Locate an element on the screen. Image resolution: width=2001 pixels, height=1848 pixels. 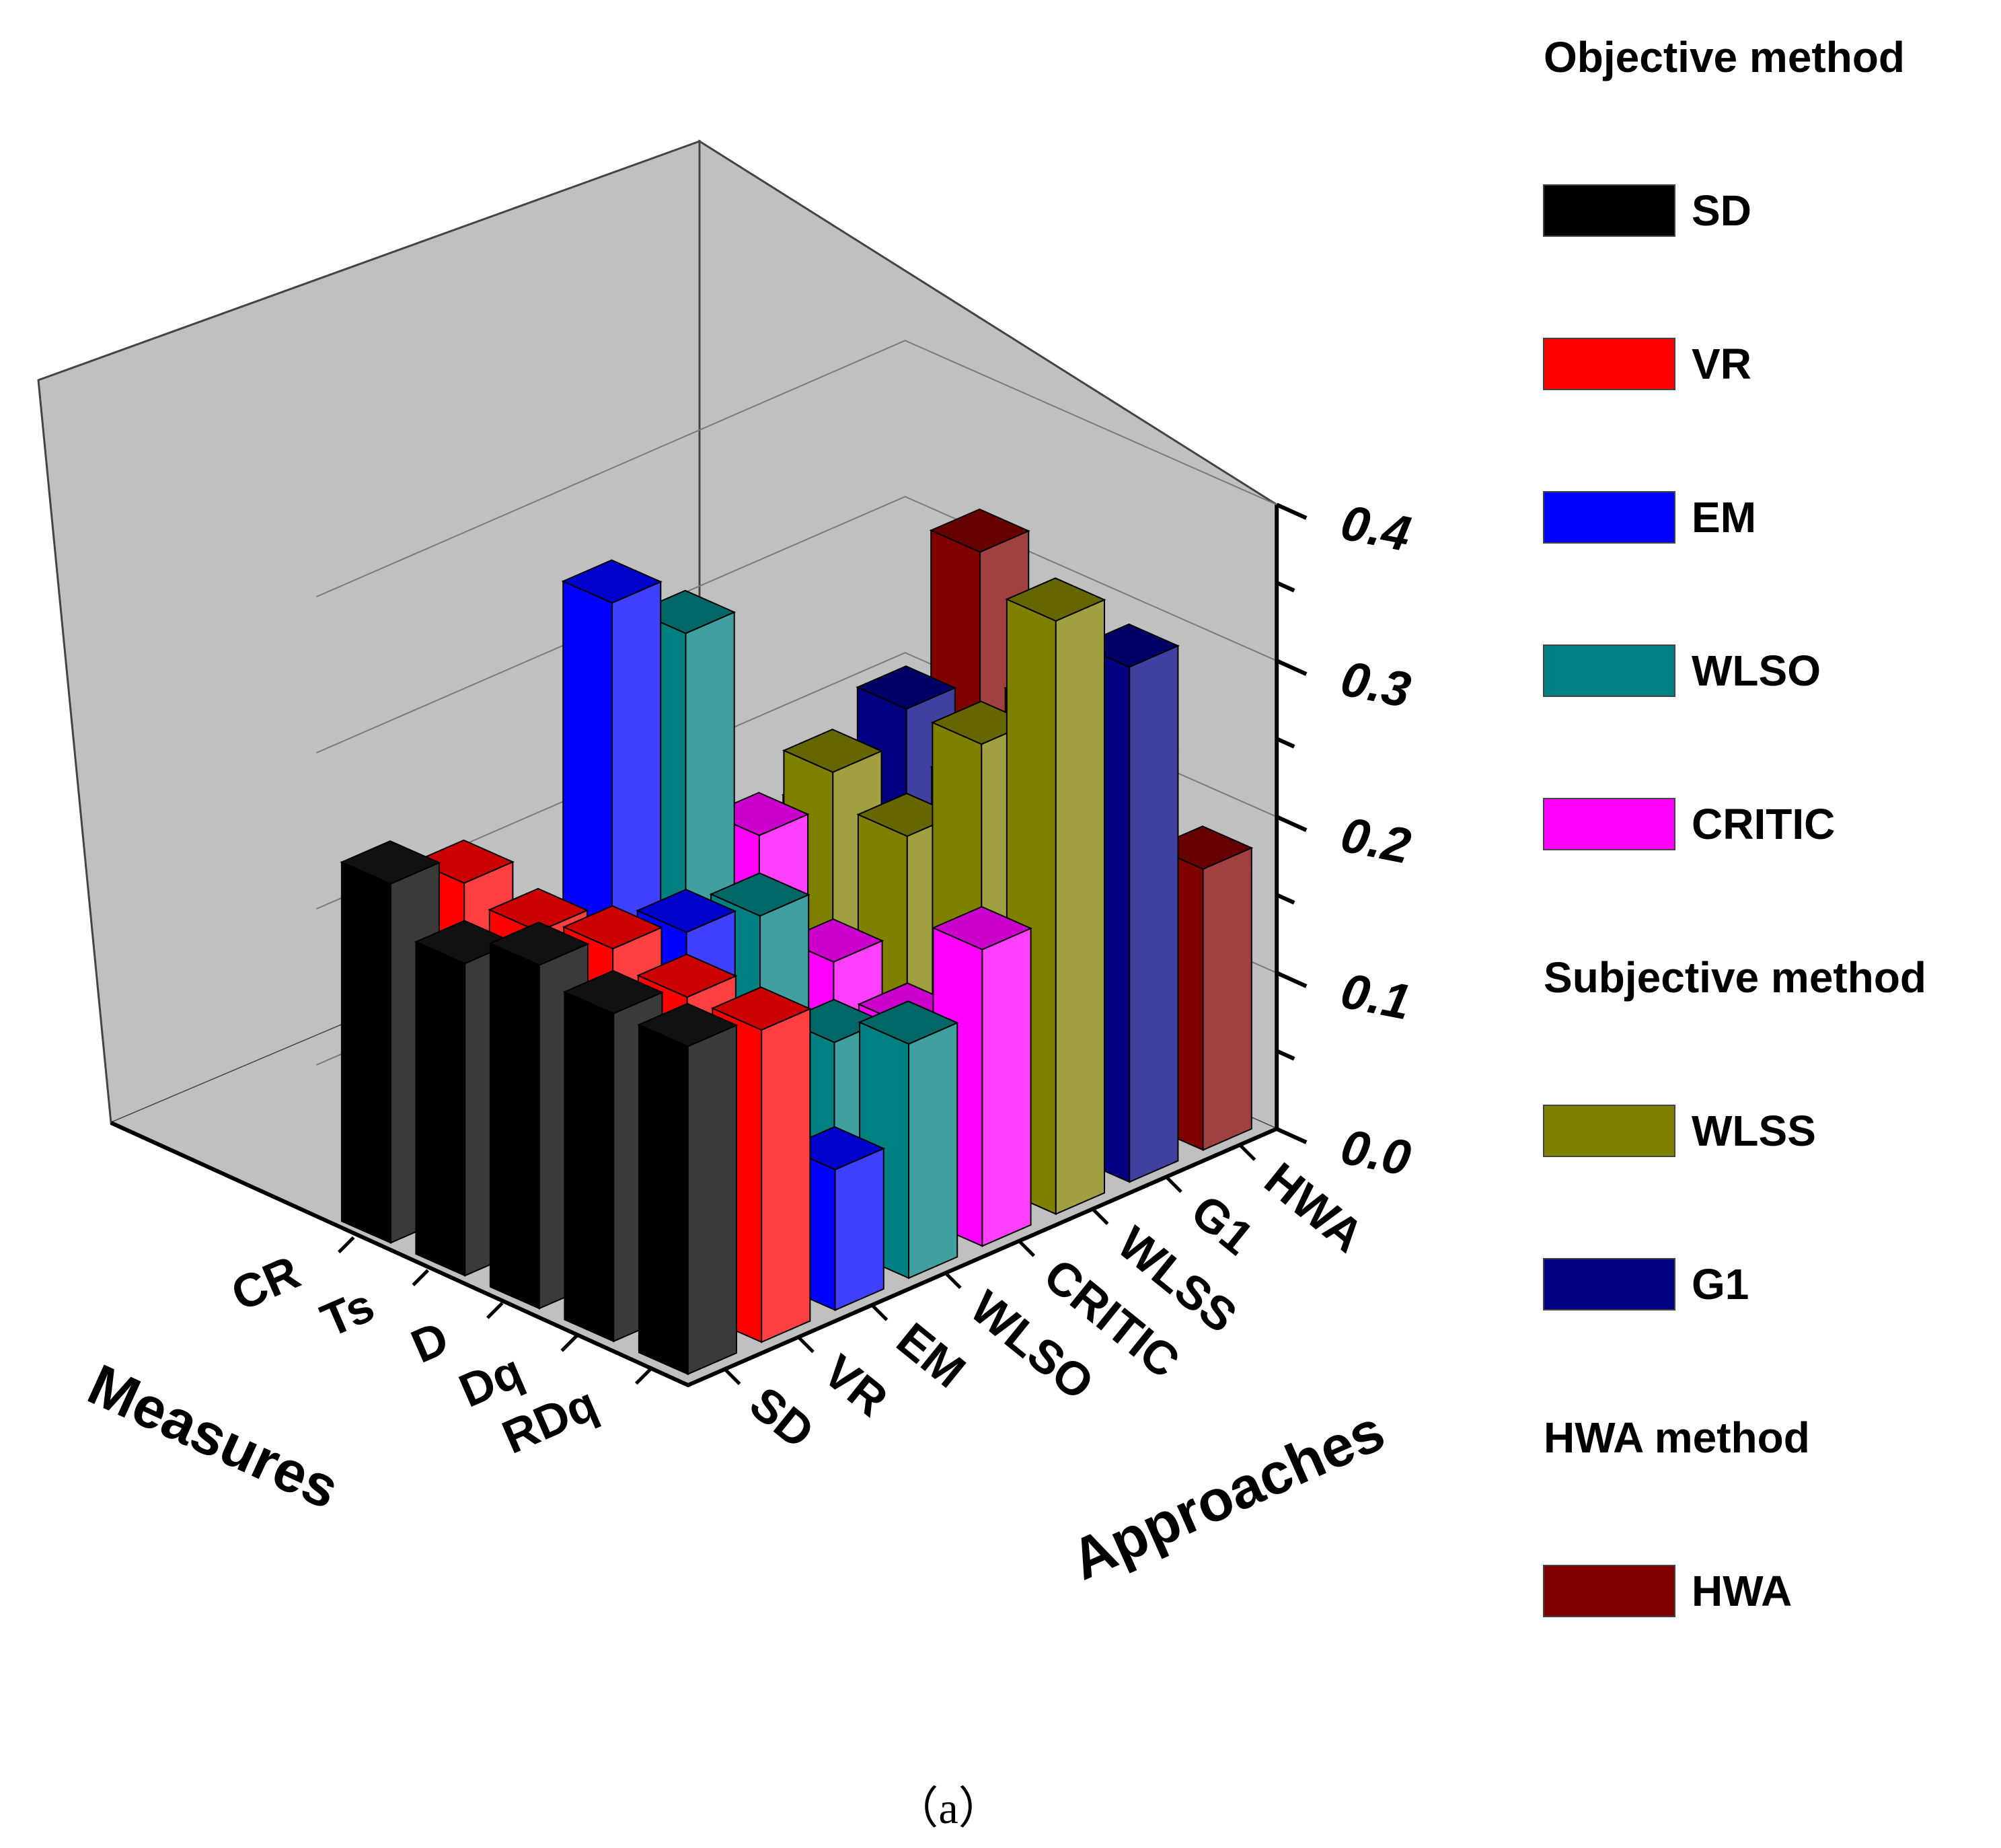
z-tick-label: 0.0 is located at coordinates (1375, 1152).